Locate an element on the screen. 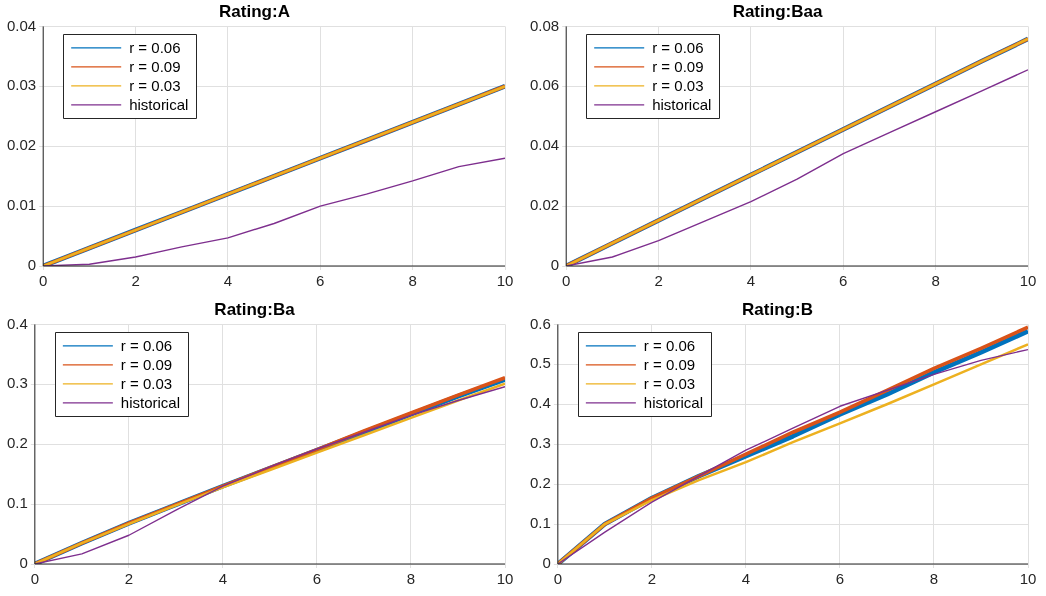 The width and height of the screenshot is (1046, 596). chart-title: Rating:B is located at coordinates (777, 309).